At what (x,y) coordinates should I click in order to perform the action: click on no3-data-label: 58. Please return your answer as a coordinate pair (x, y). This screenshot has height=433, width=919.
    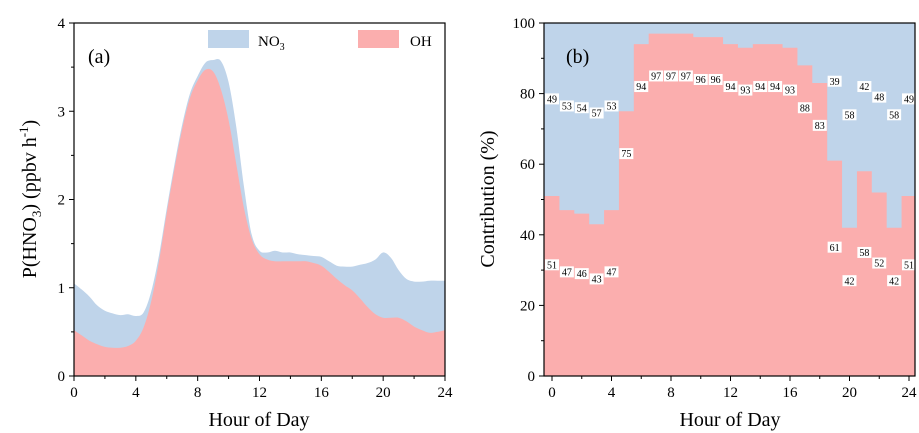
    Looking at the image, I should click on (850, 115).